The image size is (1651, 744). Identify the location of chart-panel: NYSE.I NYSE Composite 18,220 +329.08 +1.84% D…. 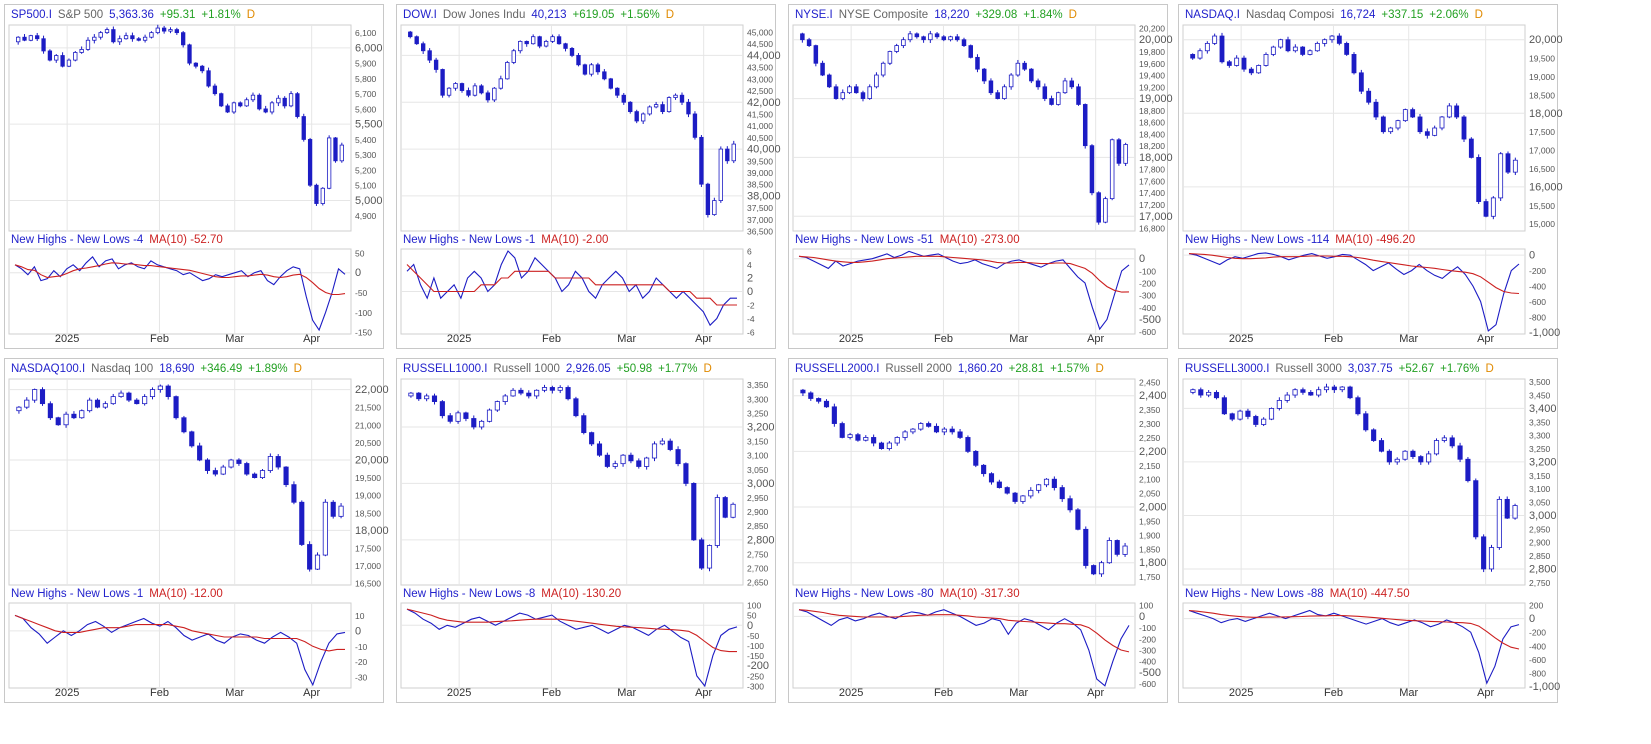
(980, 176).